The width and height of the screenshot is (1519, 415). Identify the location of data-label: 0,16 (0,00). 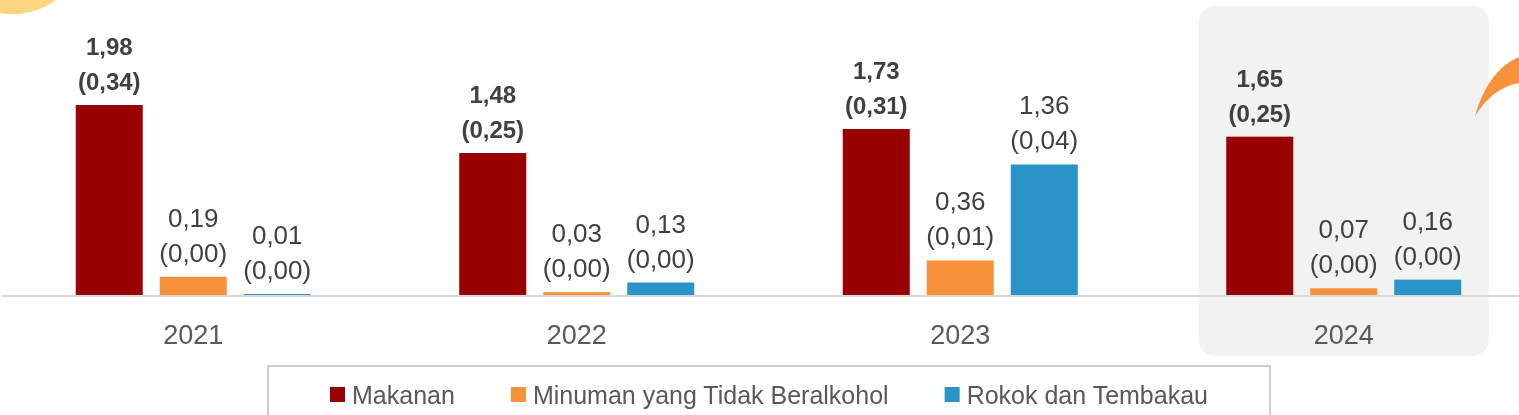
(1427, 238).